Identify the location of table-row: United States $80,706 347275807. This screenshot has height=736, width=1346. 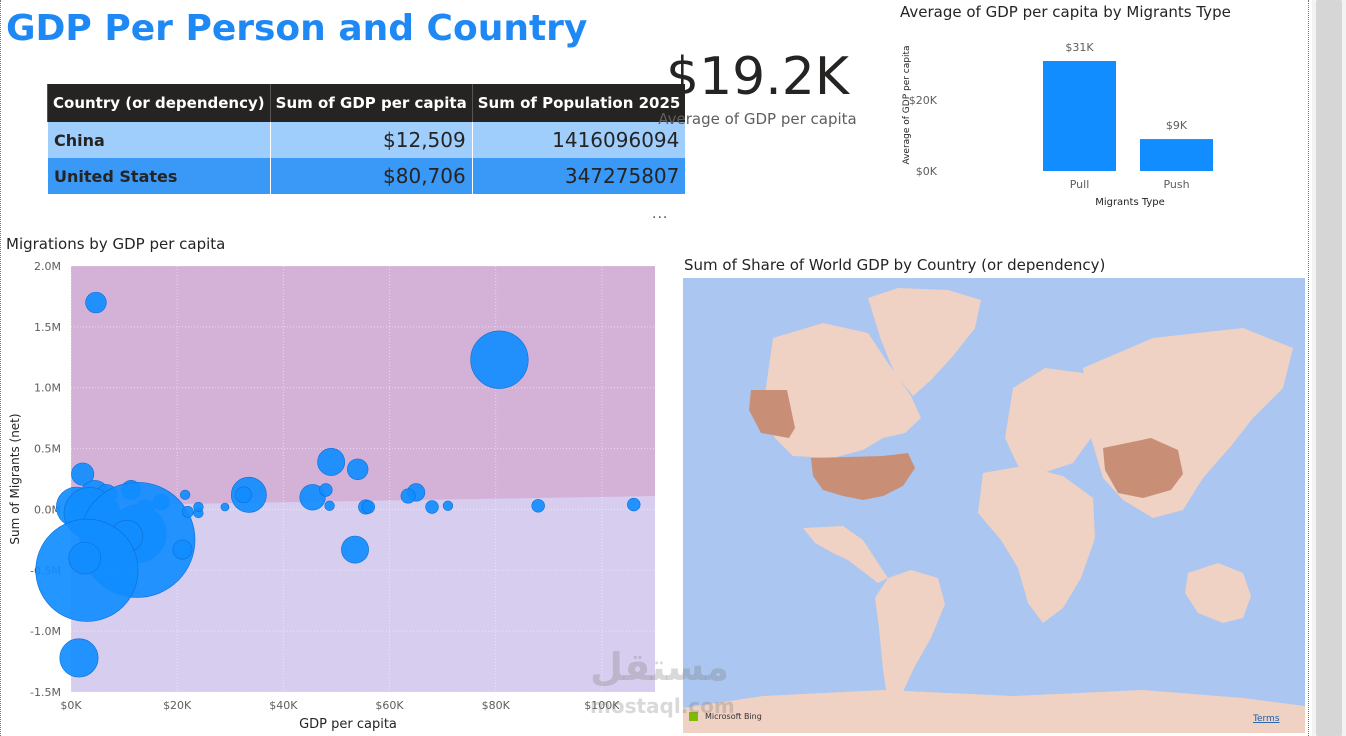
(366, 176).